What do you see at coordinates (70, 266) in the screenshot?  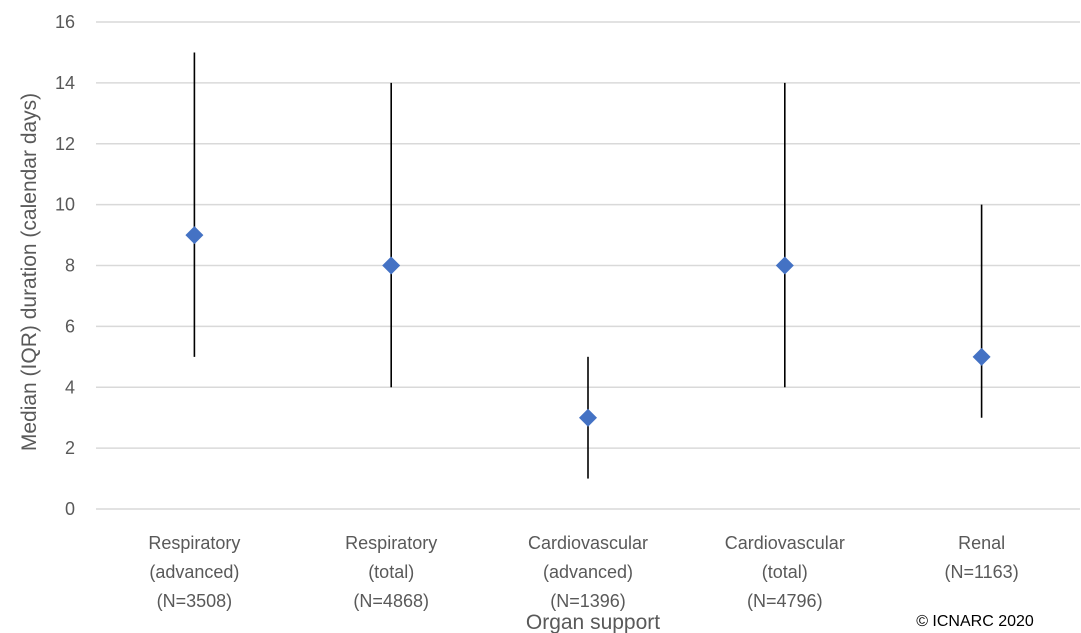 I see `y-tick-label: 8` at bounding box center [70, 266].